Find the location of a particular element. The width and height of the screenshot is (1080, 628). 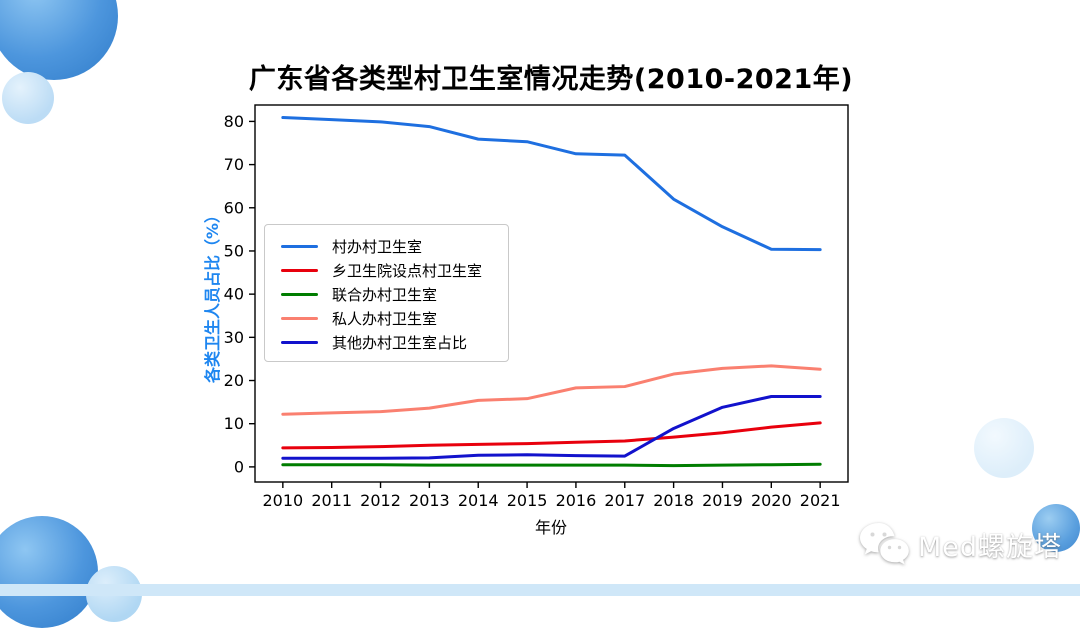

x-tick-label: 2013 is located at coordinates (429, 500).